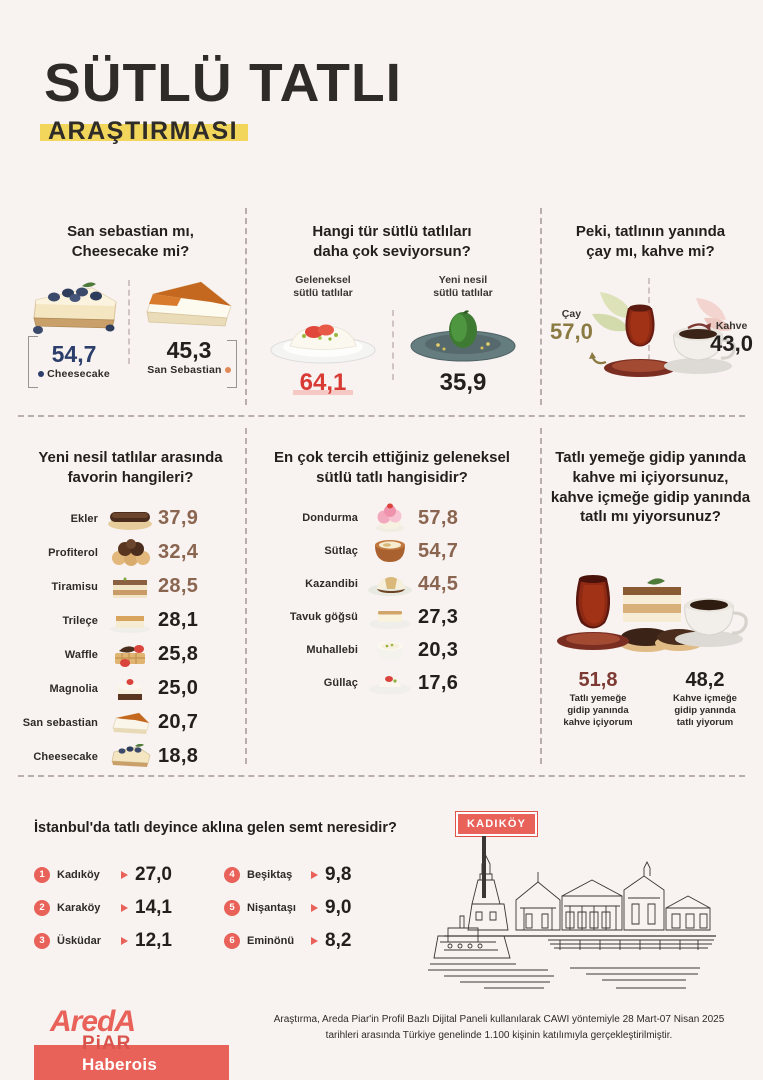 The height and width of the screenshot is (1080, 763). Describe the element at coordinates (74, 353) in the screenshot. I see `section1-cheesecake-value: 54,7` at that location.